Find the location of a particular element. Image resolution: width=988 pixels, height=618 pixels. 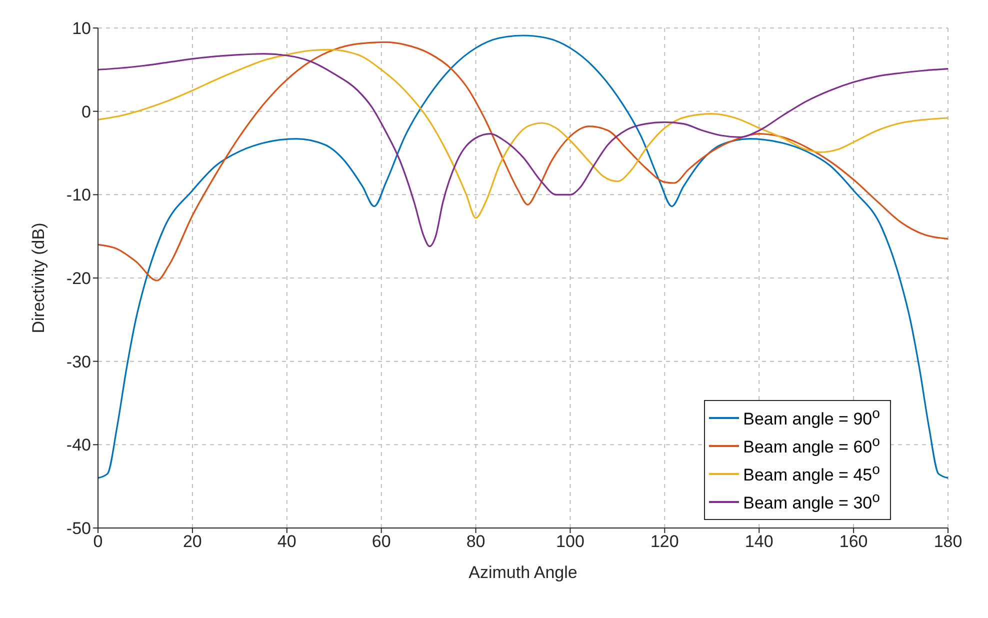

x-axis-title: Azimuth Angle is located at coordinates (523, 572).